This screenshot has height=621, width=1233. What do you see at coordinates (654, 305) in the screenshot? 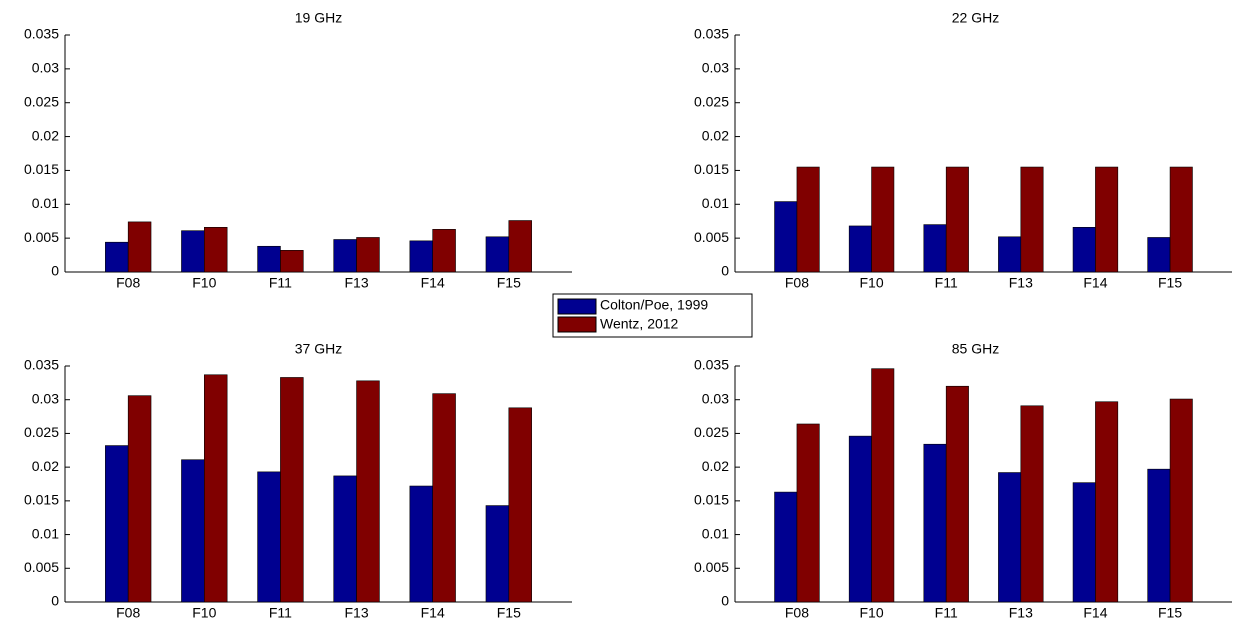
I see `legend-label: Colton/Poe, 1999` at bounding box center [654, 305].